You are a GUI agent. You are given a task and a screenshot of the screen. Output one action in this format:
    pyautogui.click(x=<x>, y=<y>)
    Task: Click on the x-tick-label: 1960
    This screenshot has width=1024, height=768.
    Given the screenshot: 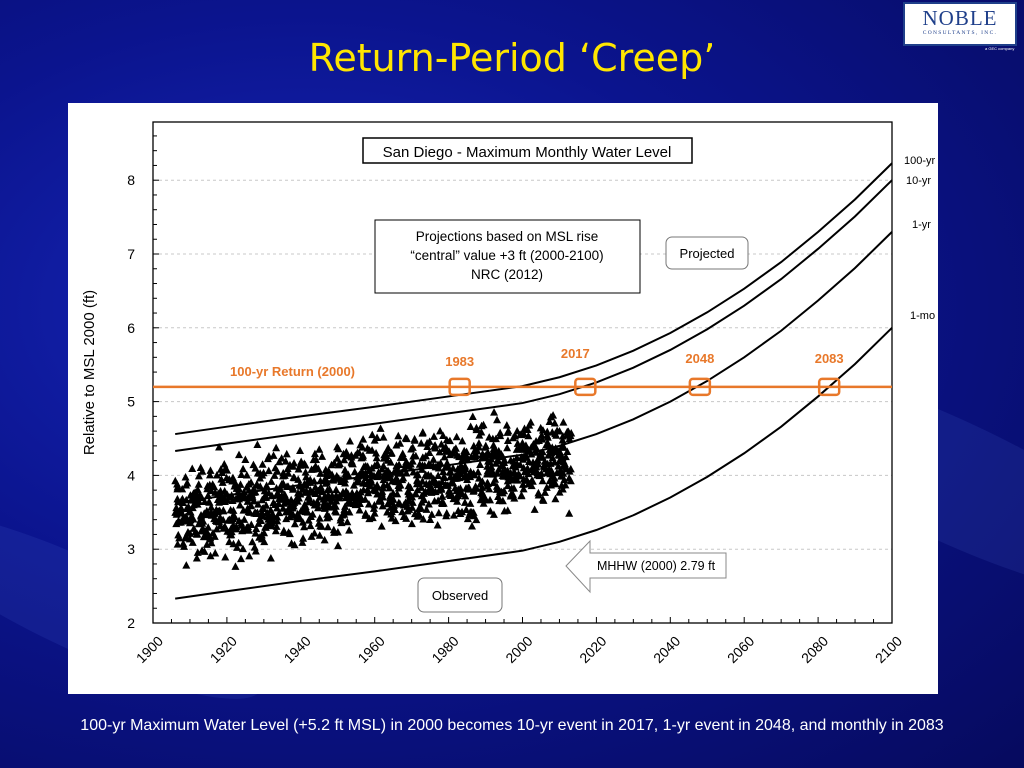 What is the action you would take?
    pyautogui.click(x=370, y=649)
    